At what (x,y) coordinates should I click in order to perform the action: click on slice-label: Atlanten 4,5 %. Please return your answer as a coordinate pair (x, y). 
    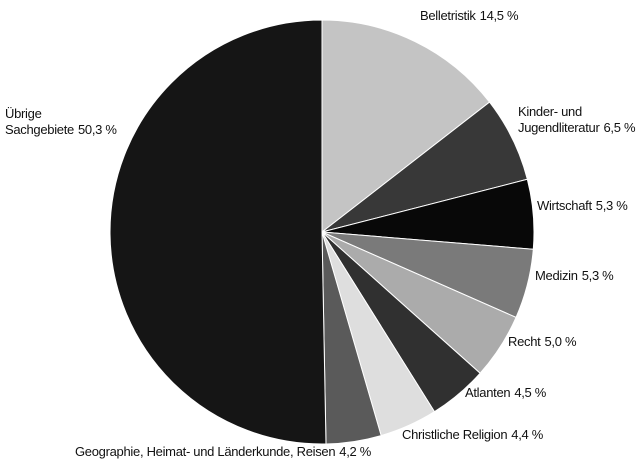
    Looking at the image, I should click on (505, 393).